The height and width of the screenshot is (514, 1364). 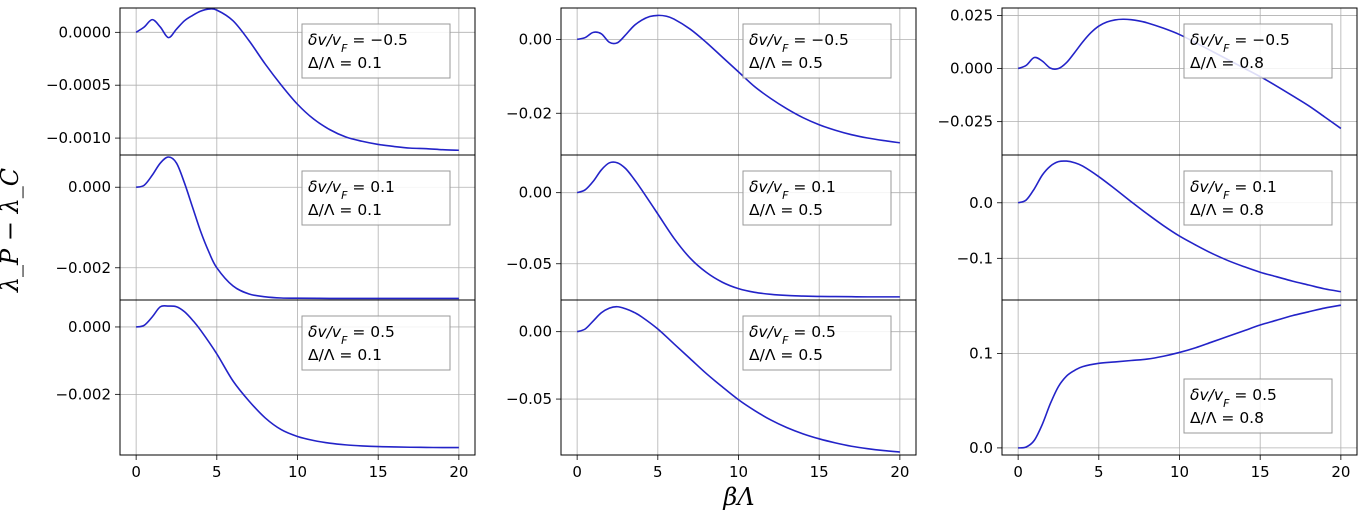 I want to click on chart-panel-2-2: 0 5 10 15 20 0.1 0.0 δv/vF = 0.5Δ/Λ = 0.8, so click(x=1163, y=390).